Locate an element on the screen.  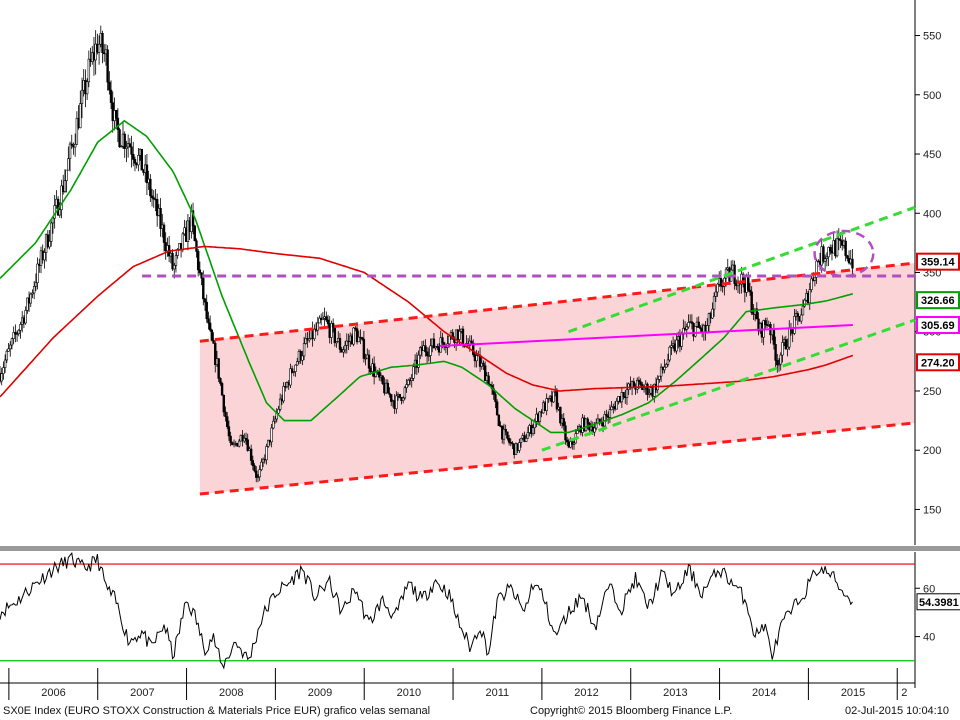
x-tick-label: 2008 is located at coordinates (231, 693).